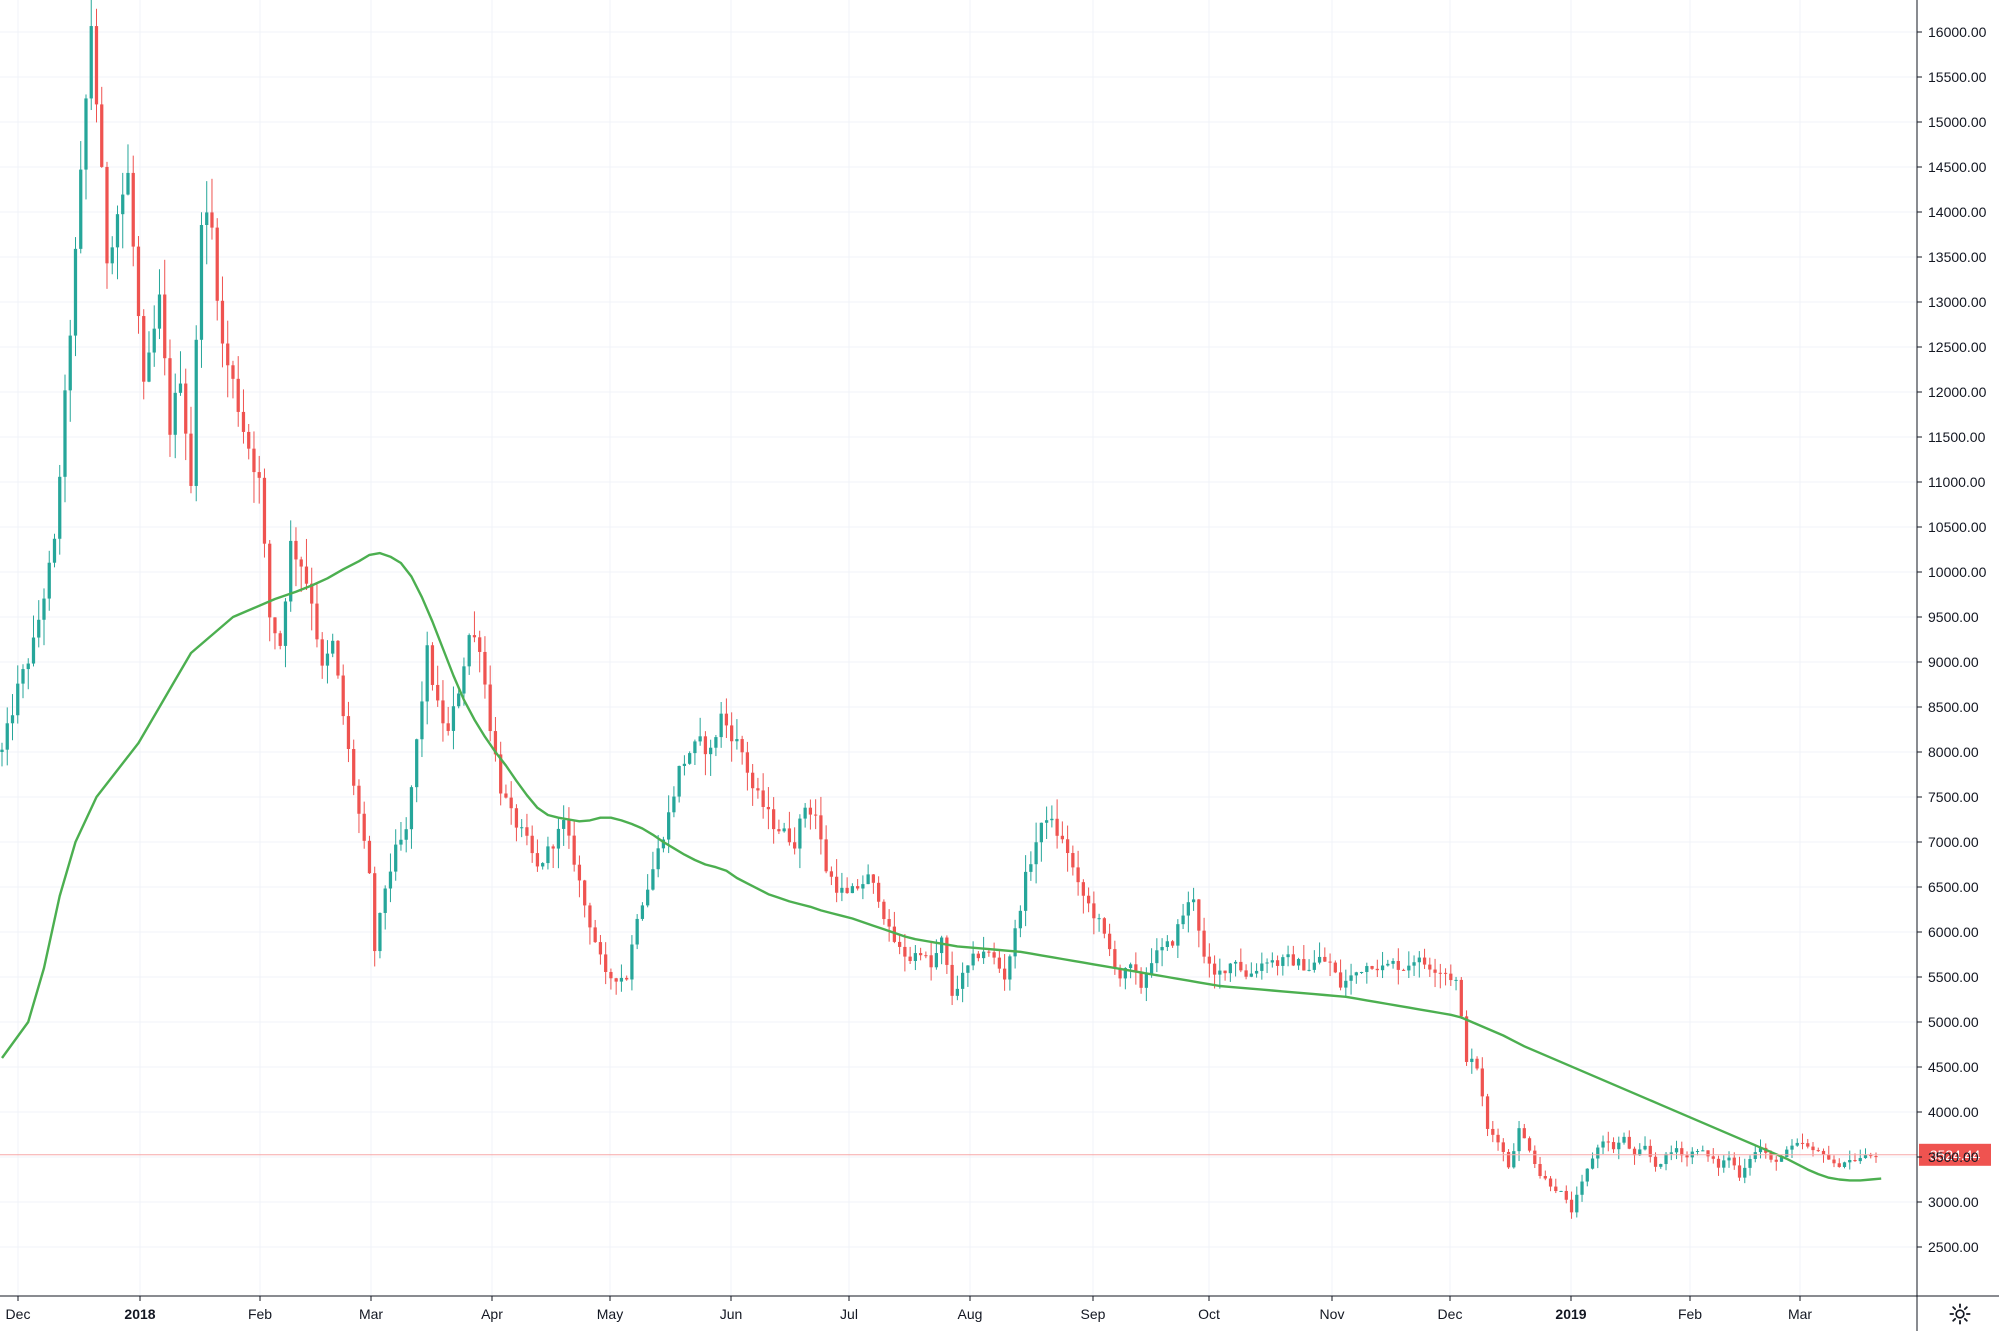 Image resolution: width=1999 pixels, height=1336 pixels. I want to click on price-tick-label: 15000.00, so click(1957, 122).